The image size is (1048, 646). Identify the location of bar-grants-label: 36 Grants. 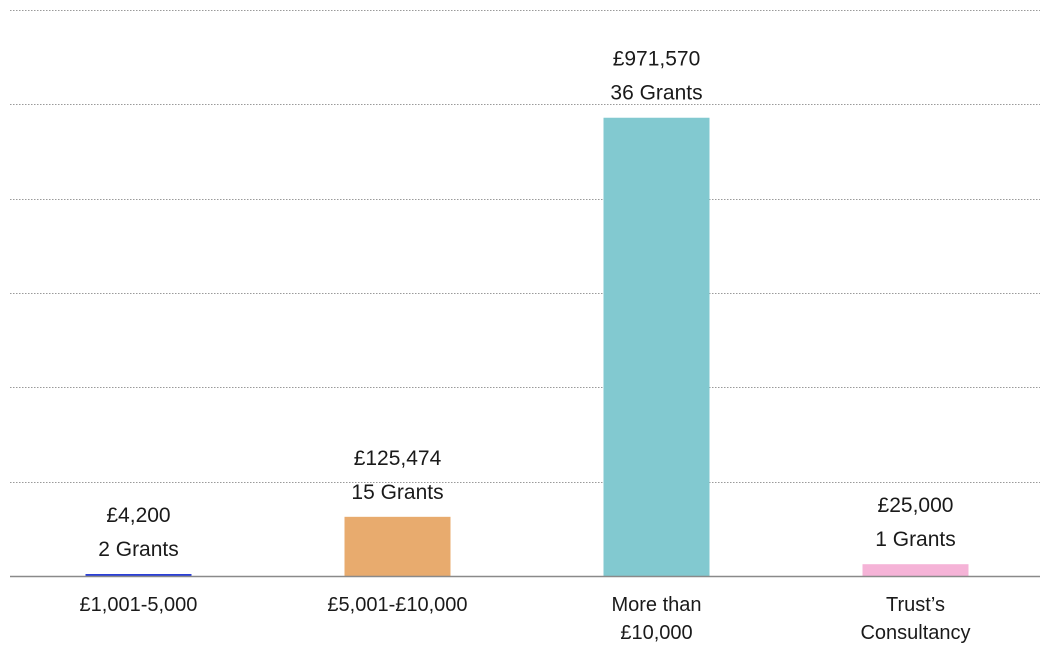
(656, 93).